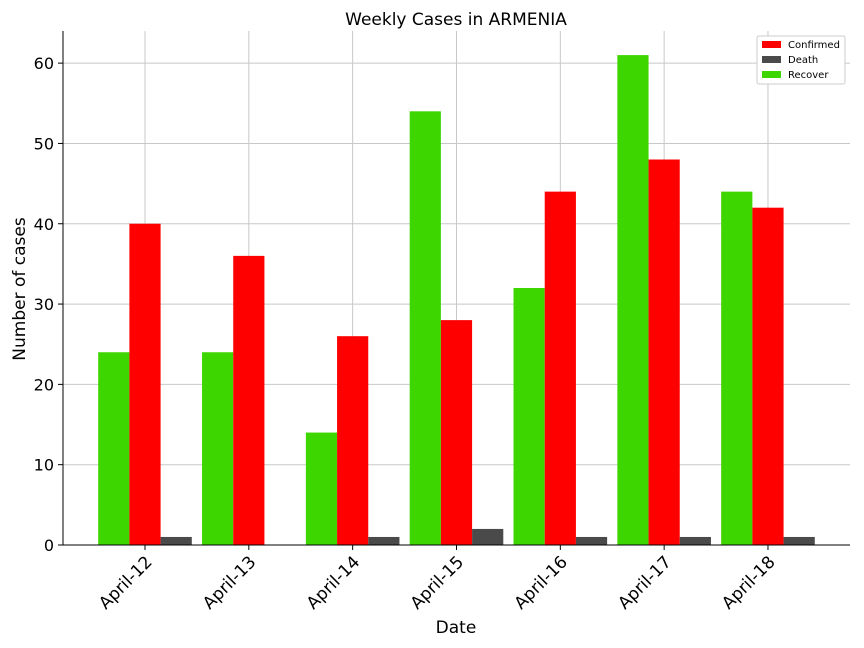  I want to click on y-tick-label: 30, so click(44, 304).